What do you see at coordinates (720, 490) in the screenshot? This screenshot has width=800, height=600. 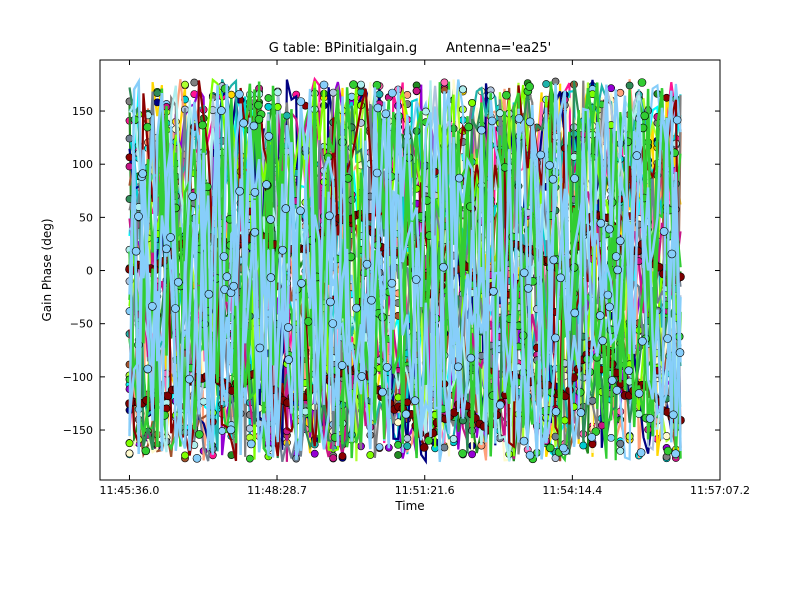 I see `x-tick-label: 11:57:07.2` at bounding box center [720, 490].